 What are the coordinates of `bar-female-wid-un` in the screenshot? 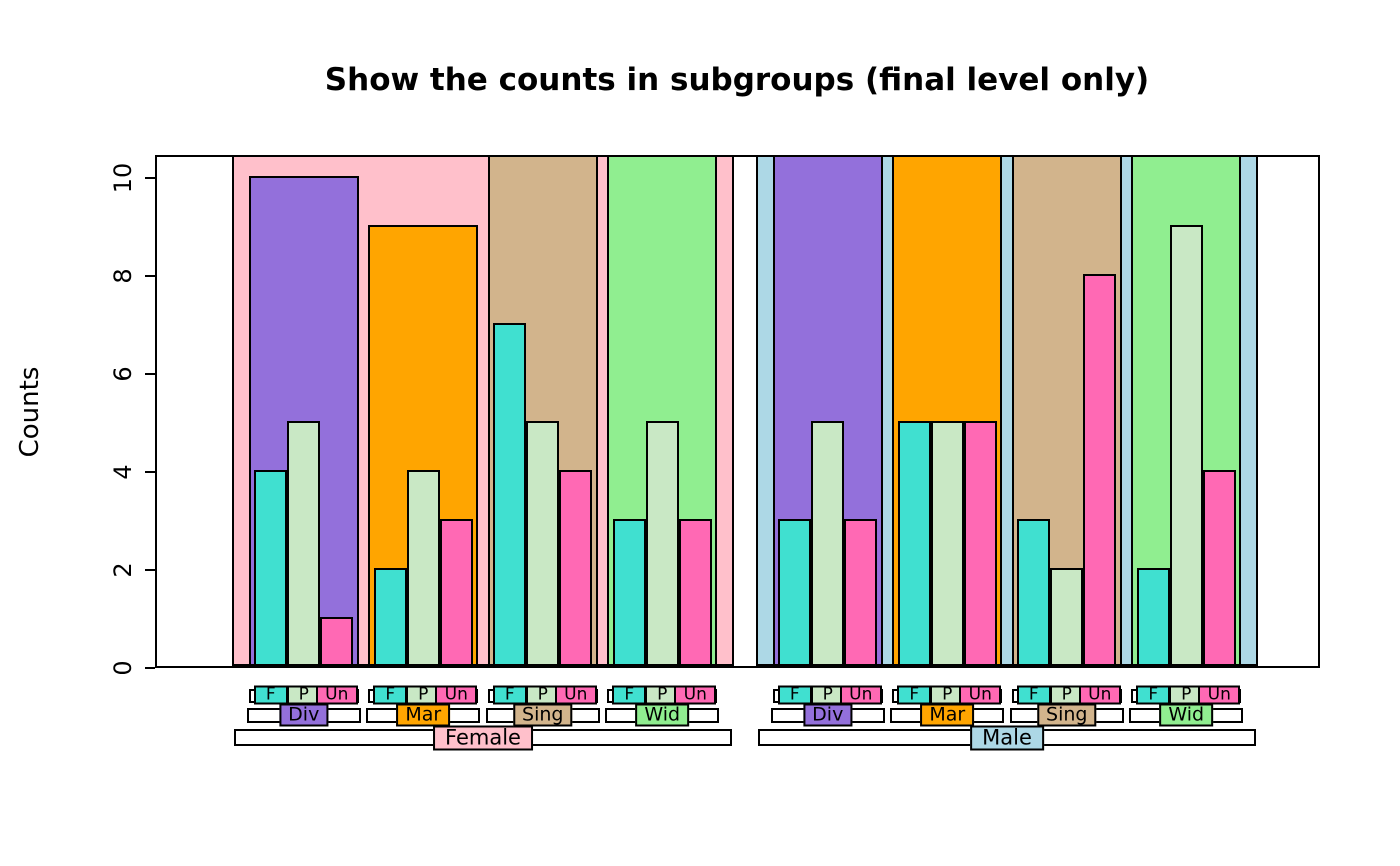 It's located at (695, 592).